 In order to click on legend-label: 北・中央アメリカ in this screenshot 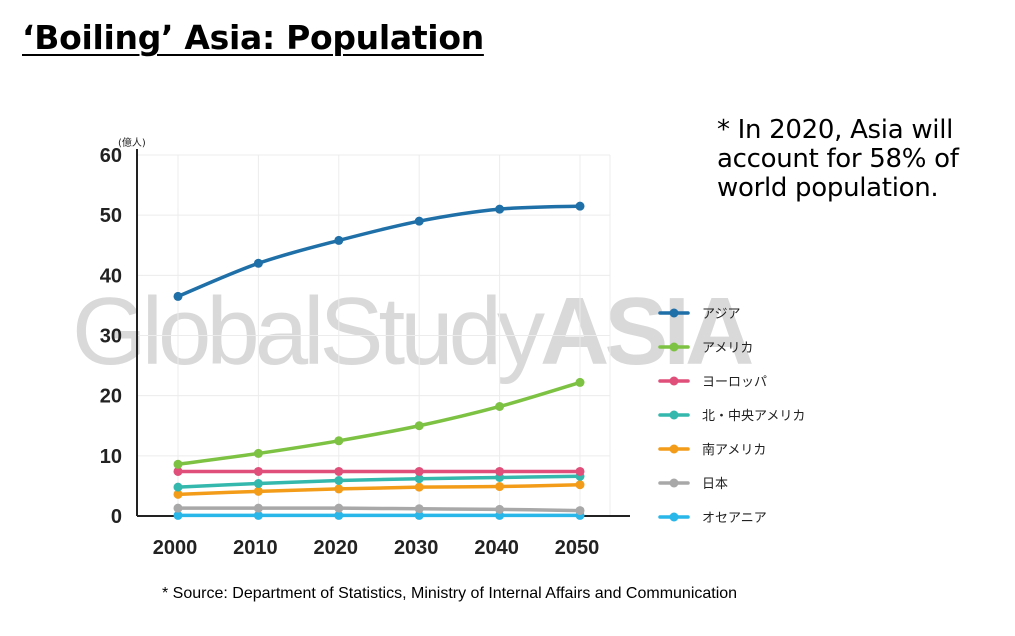, I will do `click(753, 416)`.